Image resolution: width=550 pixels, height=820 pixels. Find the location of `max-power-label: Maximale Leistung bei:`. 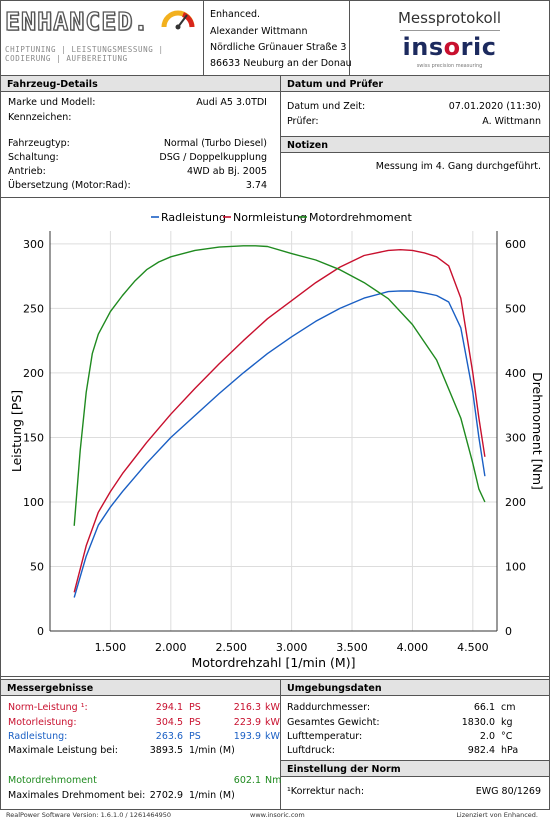

max-power-label: Maximale Leistung bei: is located at coordinates (63, 750).